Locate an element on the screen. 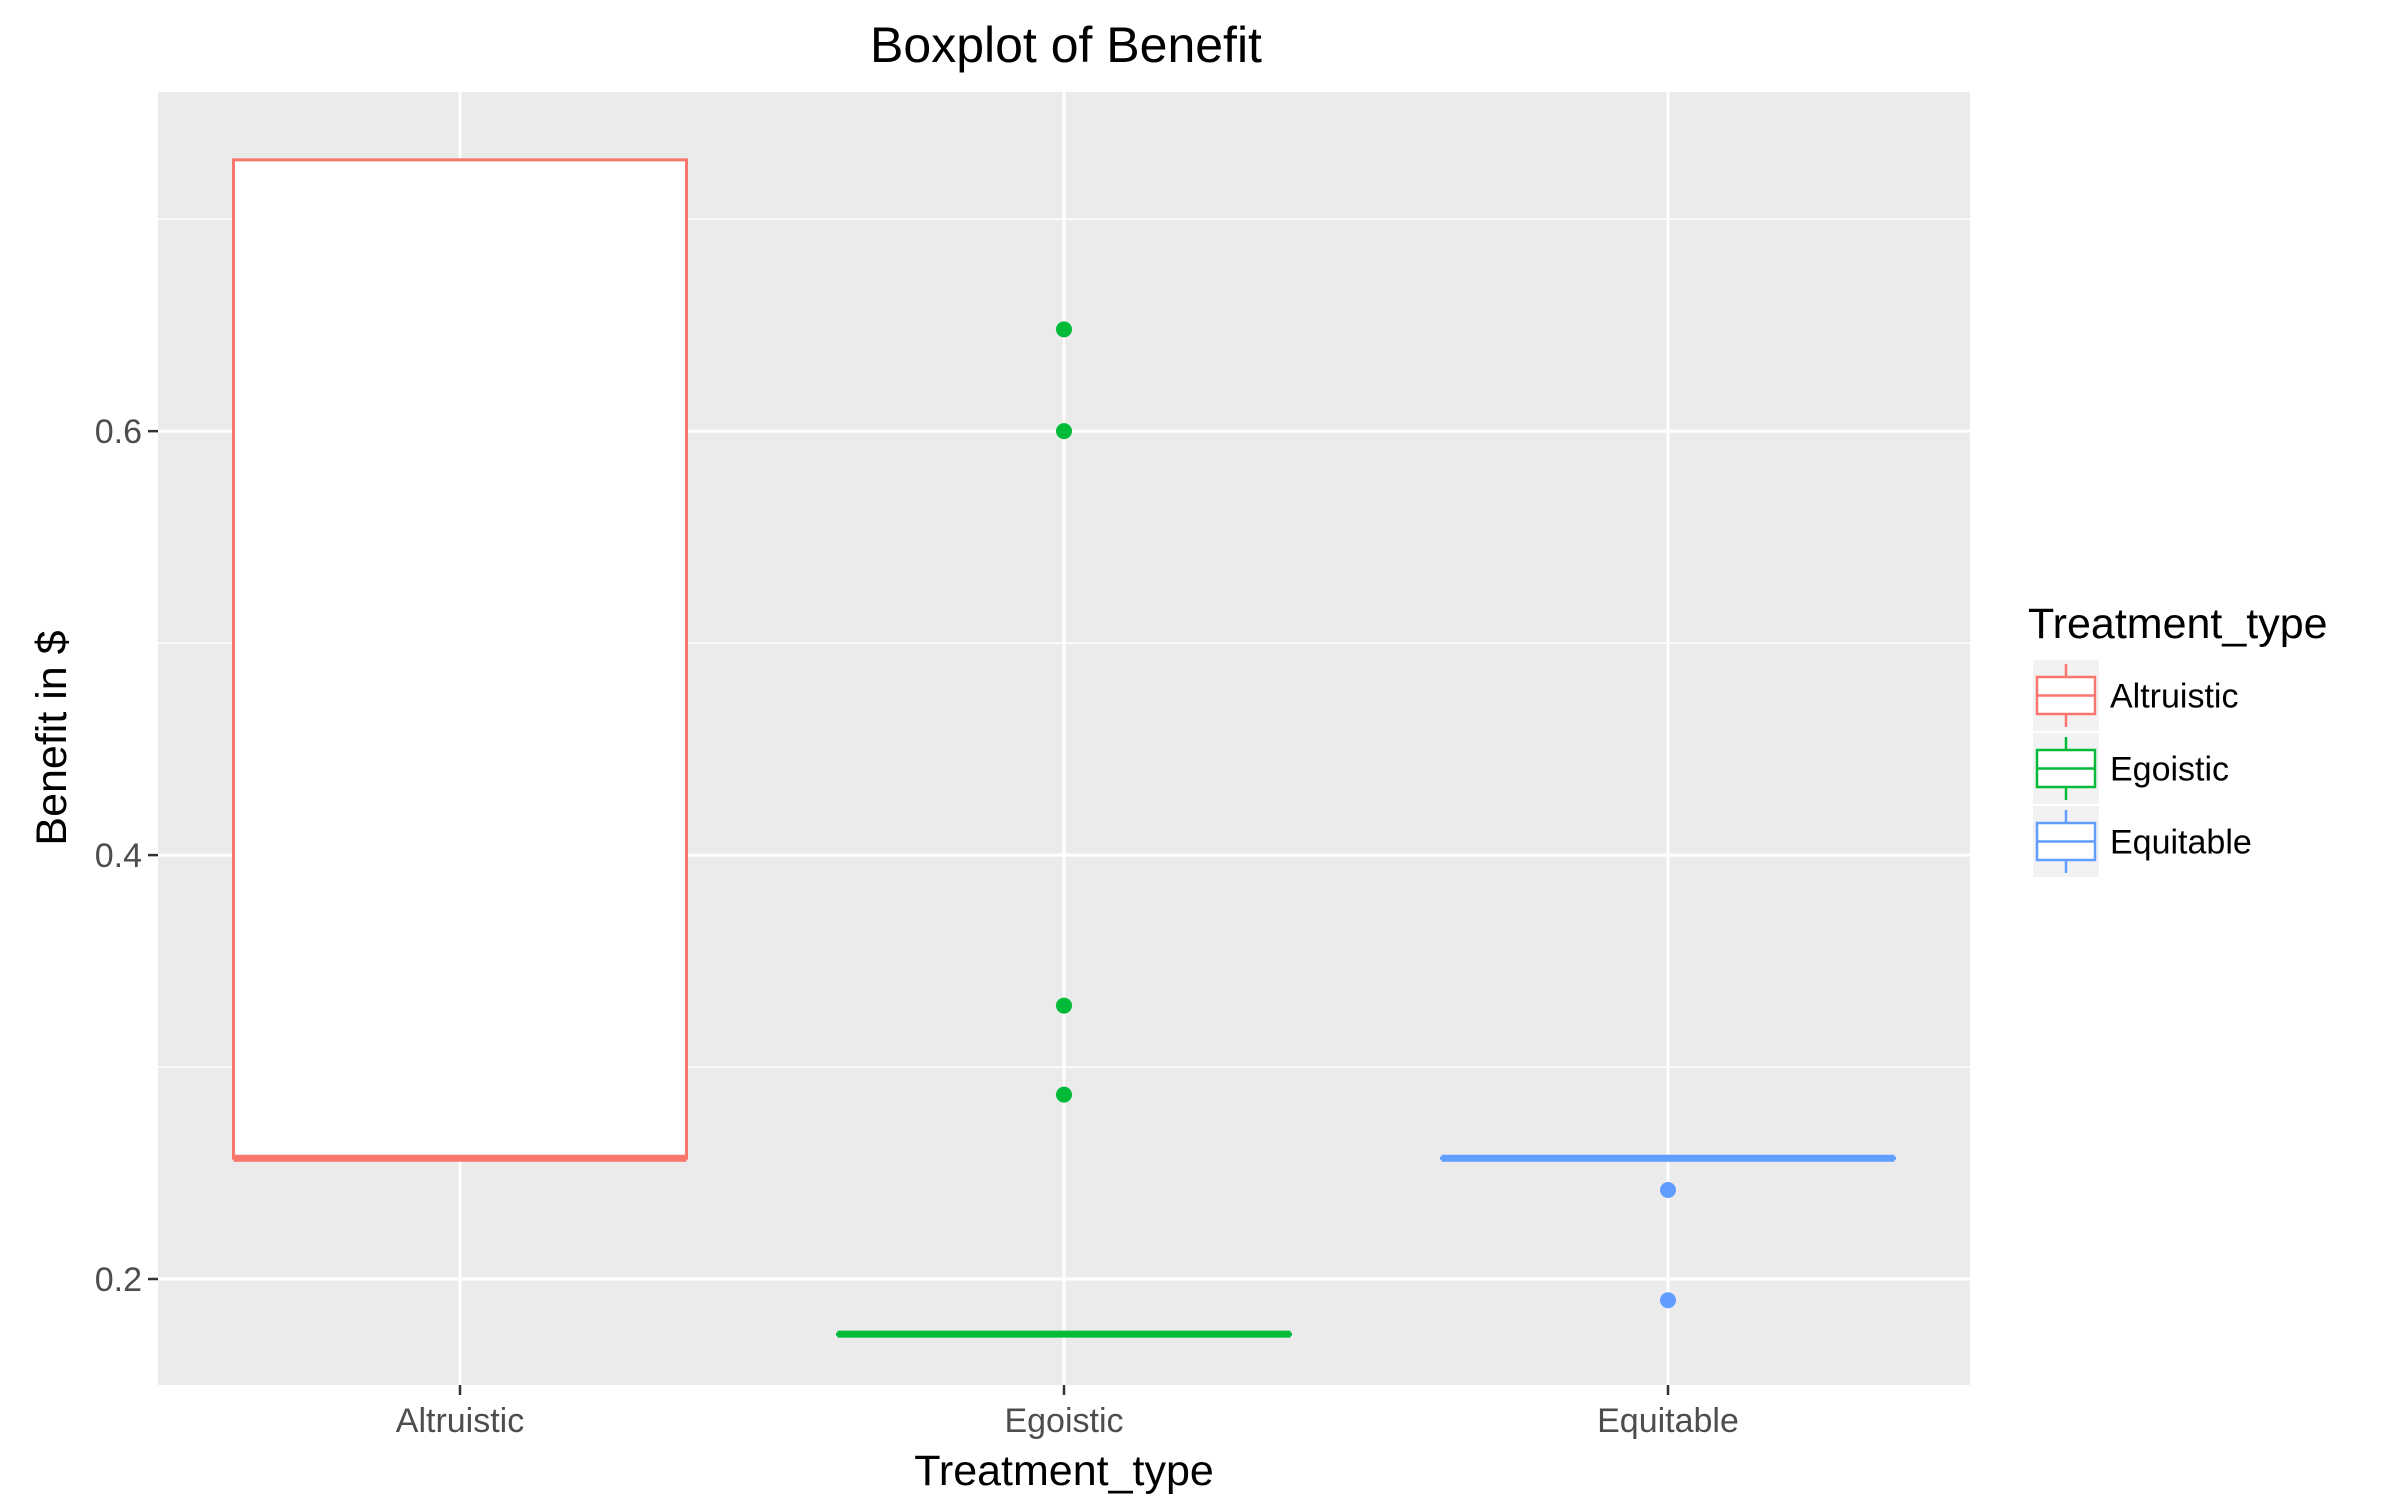  legend-label: Egoistic is located at coordinates (2169, 770).